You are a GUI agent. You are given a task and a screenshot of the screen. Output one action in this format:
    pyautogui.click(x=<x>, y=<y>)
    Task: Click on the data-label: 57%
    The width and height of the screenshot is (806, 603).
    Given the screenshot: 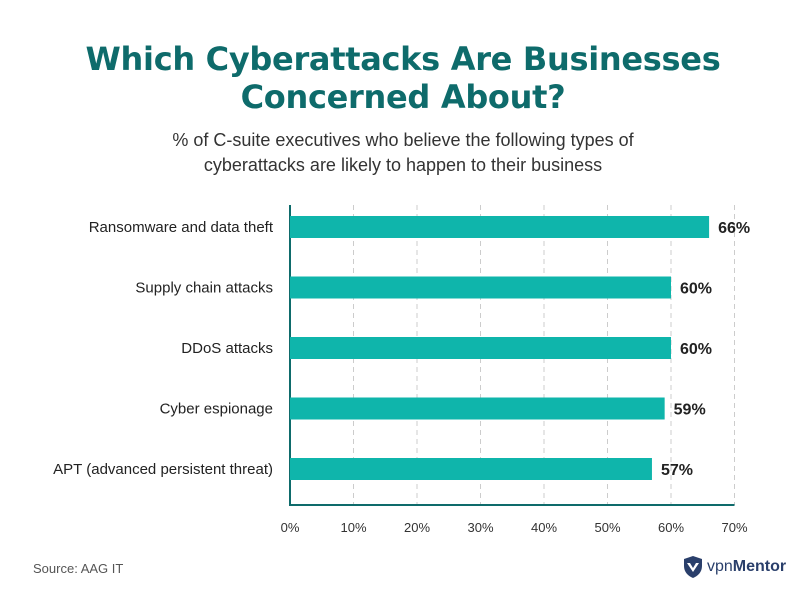 What is the action you would take?
    pyautogui.click(x=677, y=470)
    